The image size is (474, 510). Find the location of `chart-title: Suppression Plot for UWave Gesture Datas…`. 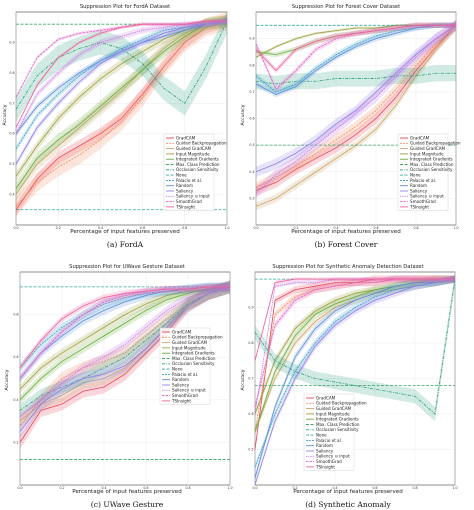

chart-title: Suppression Plot for UWave Gesture Datas… is located at coordinates (127, 267).